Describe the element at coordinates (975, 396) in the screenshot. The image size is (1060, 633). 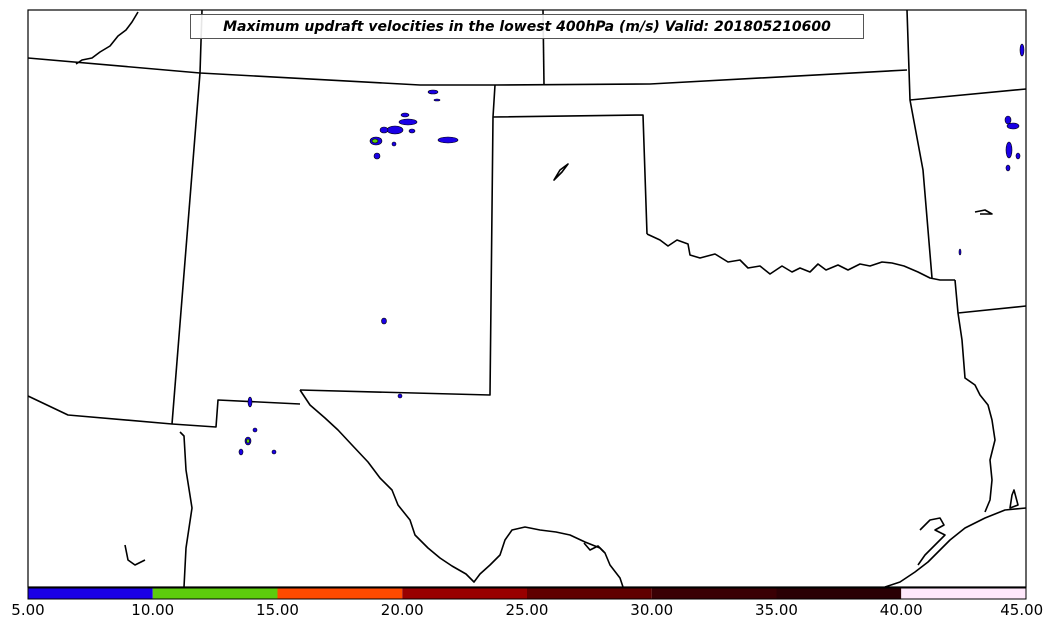
I see `sabine-river` at that location.